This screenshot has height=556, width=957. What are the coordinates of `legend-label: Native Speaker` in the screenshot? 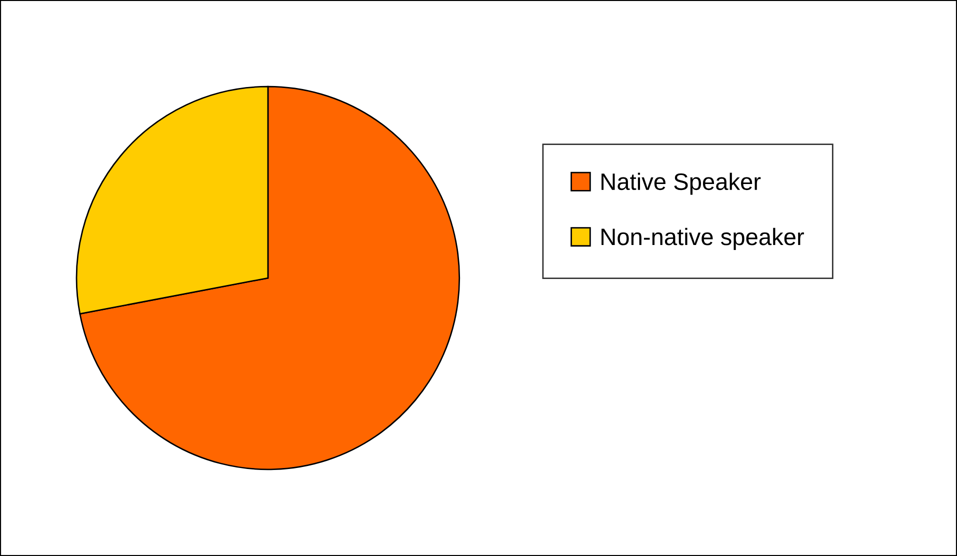 It's located at (681, 183).